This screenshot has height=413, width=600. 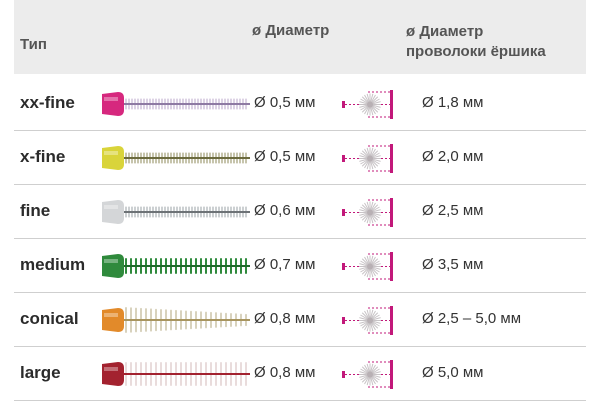 What do you see at coordinates (49, 318) in the screenshot?
I see `brush-type-label: conical` at bounding box center [49, 318].